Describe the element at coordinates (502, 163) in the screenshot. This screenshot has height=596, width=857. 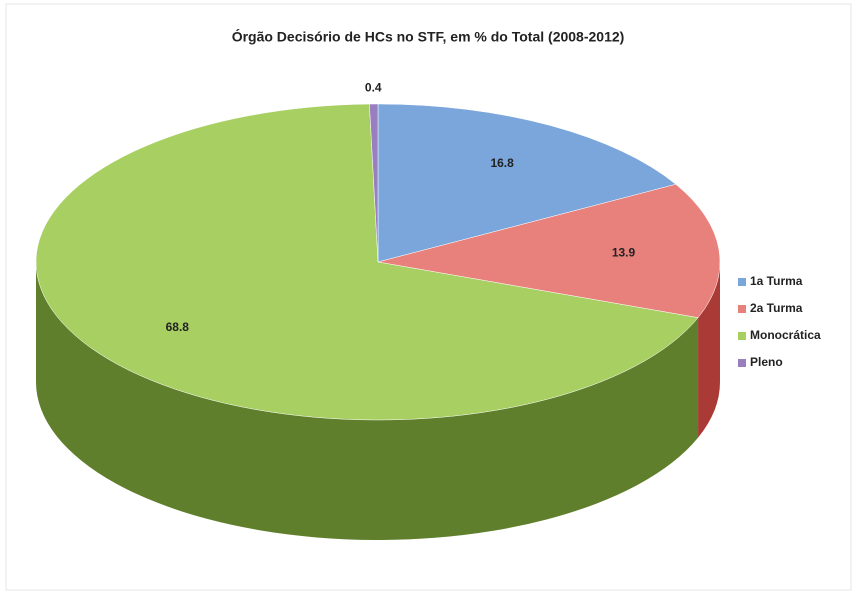
I see `data-label: 16.8` at that location.